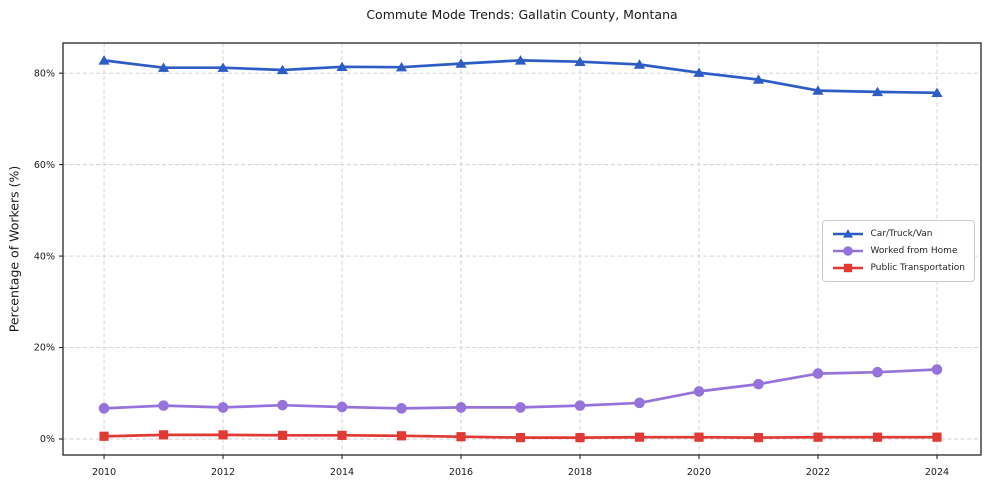  I want to click on x-tick-label: 2022, so click(818, 472).